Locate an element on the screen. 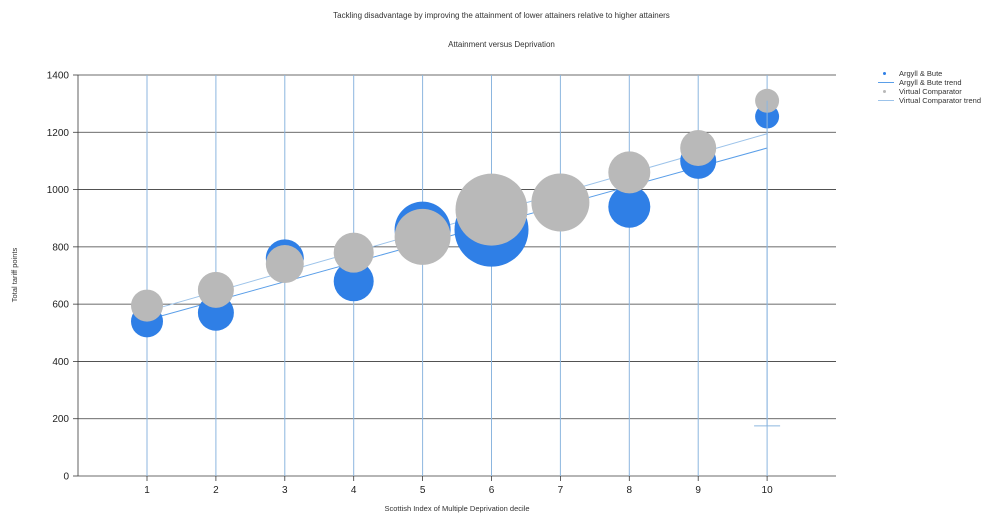  x-tick-label: 3 is located at coordinates (285, 490).